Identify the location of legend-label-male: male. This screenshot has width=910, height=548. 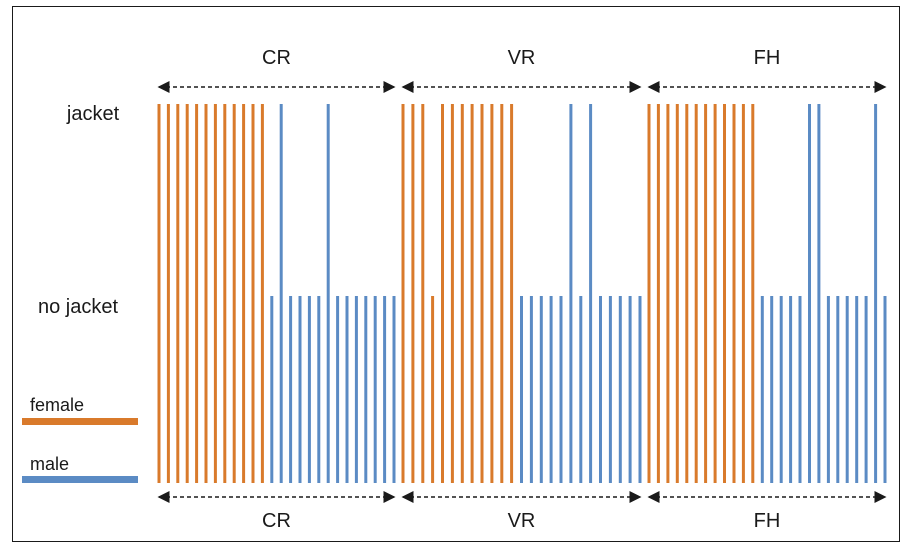
(49, 464).